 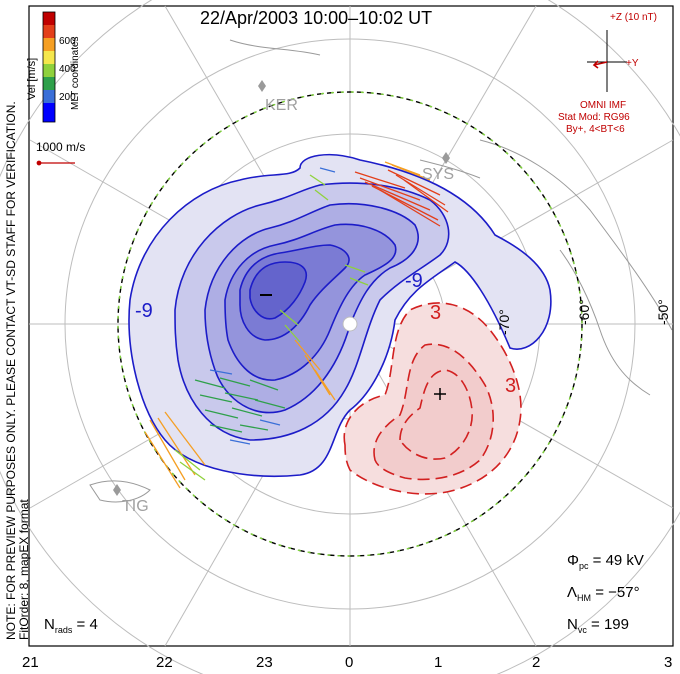 What do you see at coordinates (668, 662) in the screenshot?
I see `mlt-tick-3: 3` at bounding box center [668, 662].